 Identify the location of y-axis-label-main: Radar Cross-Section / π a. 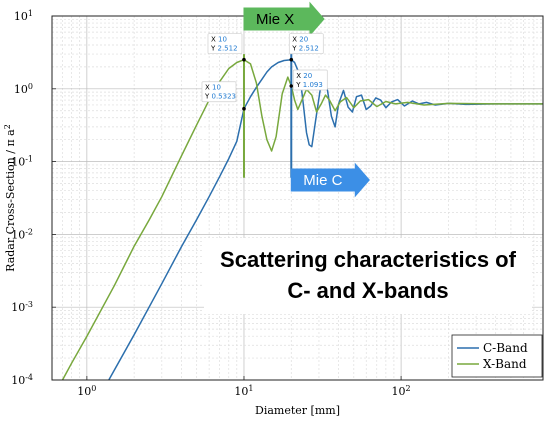
(10, 200).